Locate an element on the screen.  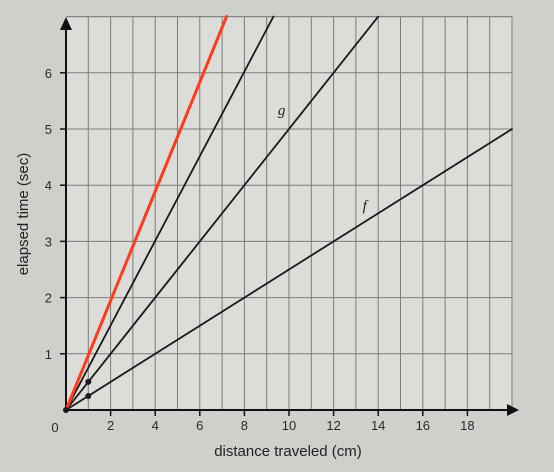
x-tick-label: 18 is located at coordinates (467, 425).